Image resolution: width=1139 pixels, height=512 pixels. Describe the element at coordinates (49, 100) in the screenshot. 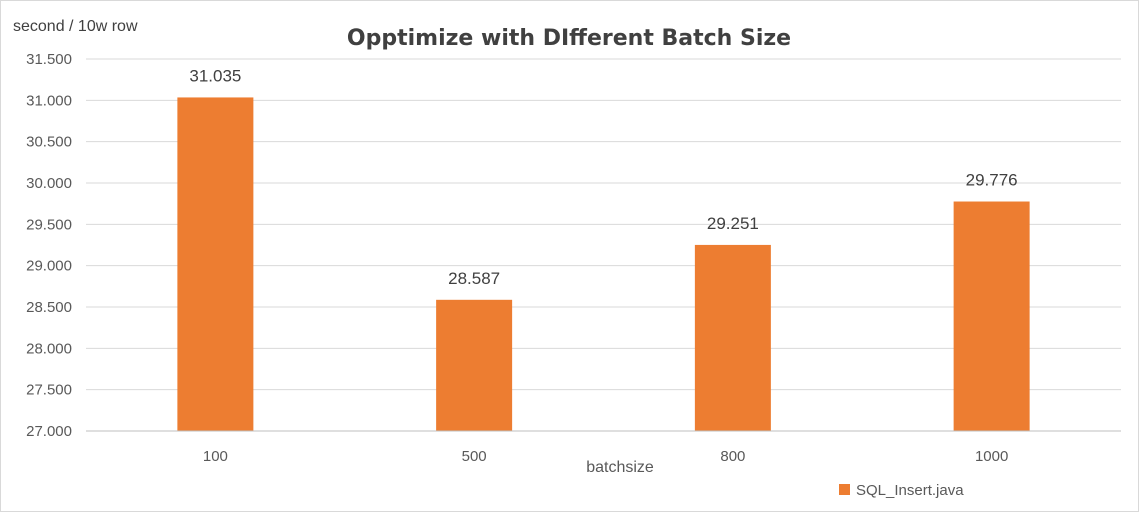

I see `y-tick-label: 31.000` at that location.